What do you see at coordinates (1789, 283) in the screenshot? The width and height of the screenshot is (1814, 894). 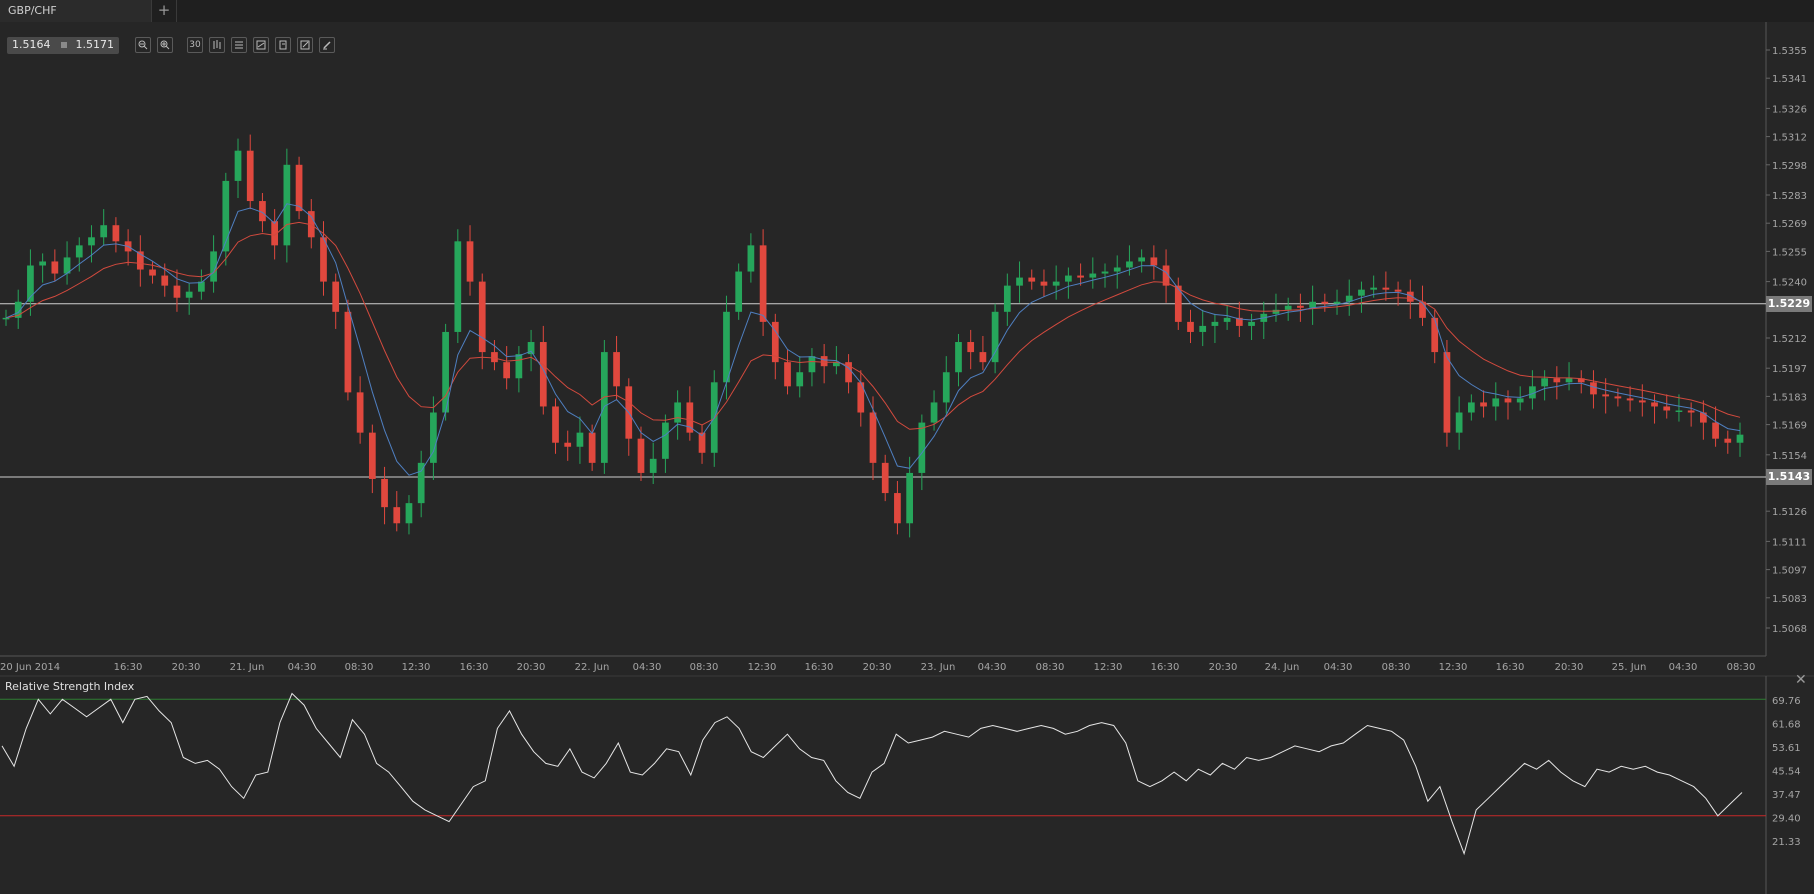 I see `price-tick-label: 1.5240` at bounding box center [1789, 283].